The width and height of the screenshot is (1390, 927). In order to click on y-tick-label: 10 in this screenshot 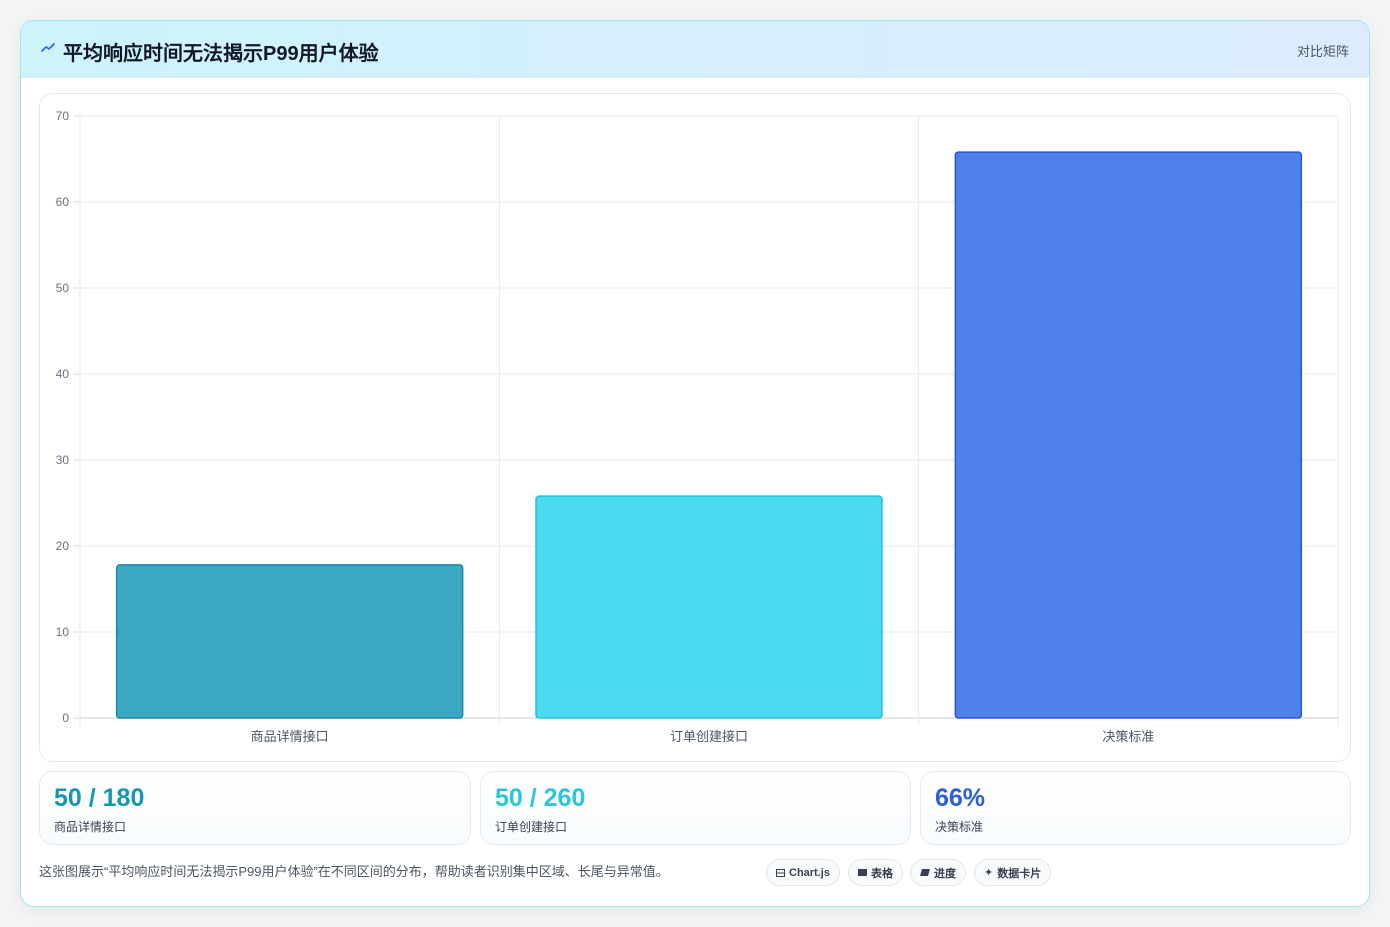, I will do `click(63, 632)`.